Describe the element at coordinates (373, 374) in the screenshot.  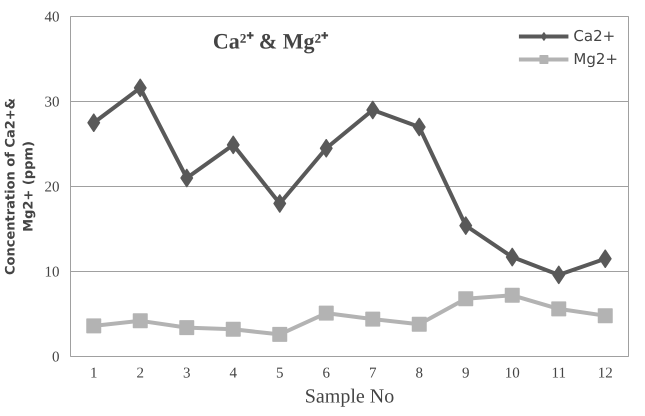
I see `x-tick-label: 7` at that location.